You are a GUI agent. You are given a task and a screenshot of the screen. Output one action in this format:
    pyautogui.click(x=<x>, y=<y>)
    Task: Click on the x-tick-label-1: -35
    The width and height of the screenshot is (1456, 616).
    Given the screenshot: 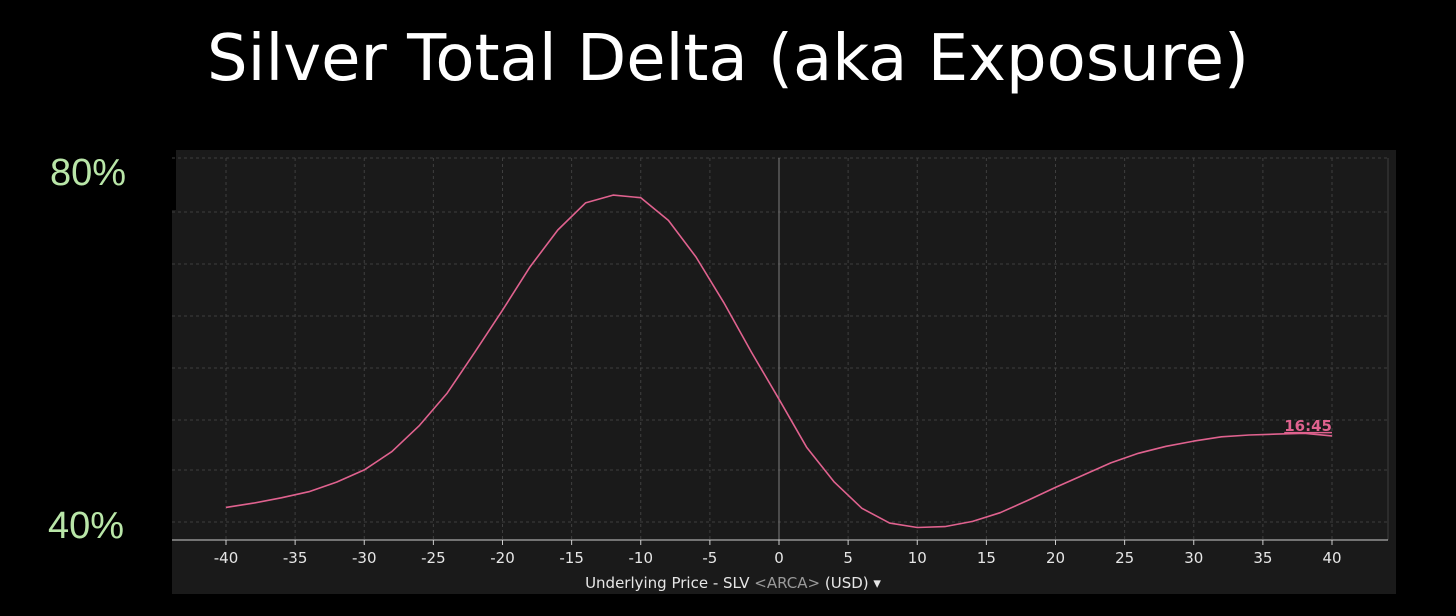 What is the action you would take?
    pyautogui.click(x=295, y=558)
    